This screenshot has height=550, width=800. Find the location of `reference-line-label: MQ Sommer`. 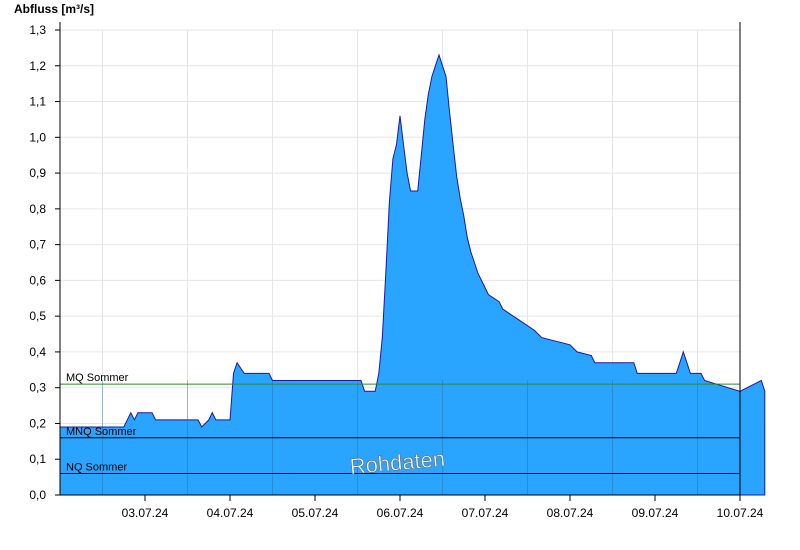

reference-line-label: MQ Sommer is located at coordinates (97, 378).